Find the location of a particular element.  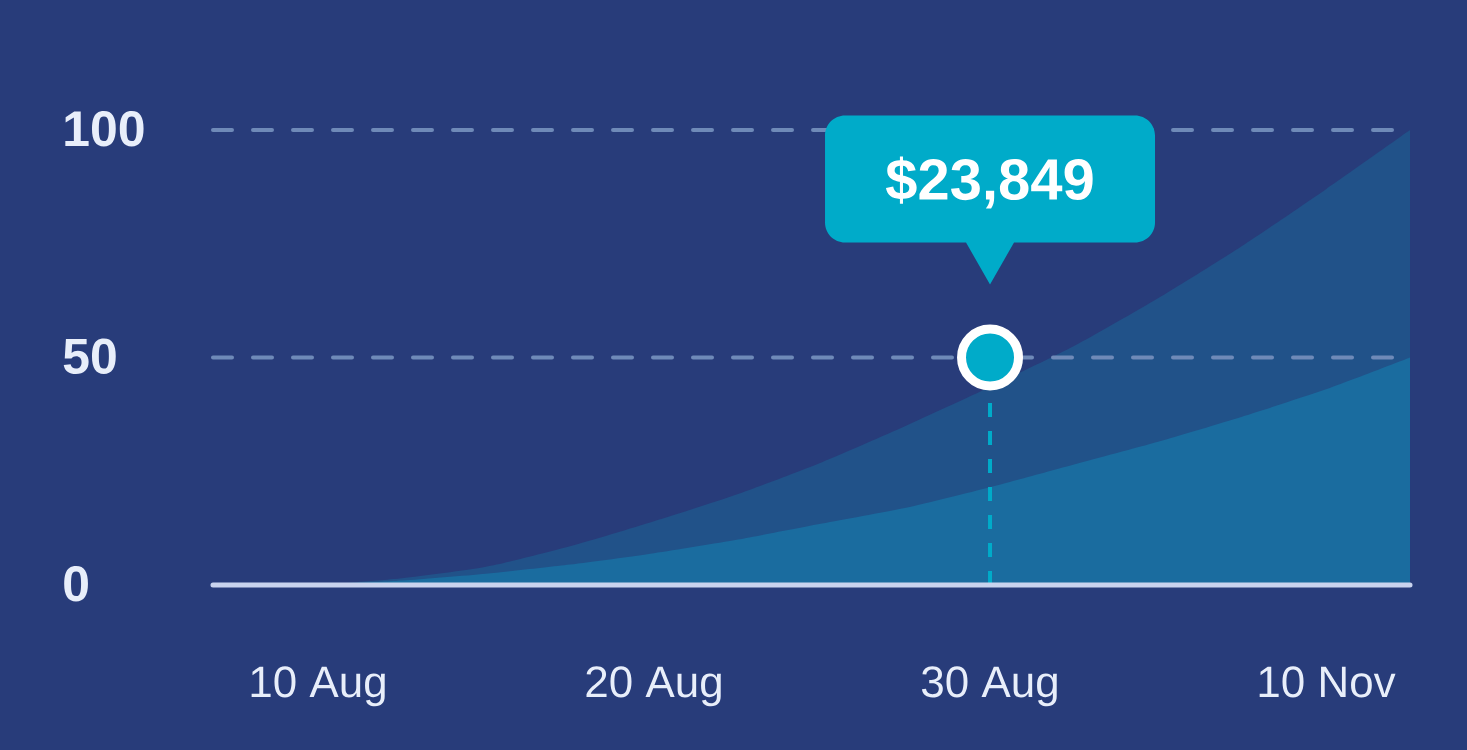

x-tick-label: 30 Aug is located at coordinates (989, 686).